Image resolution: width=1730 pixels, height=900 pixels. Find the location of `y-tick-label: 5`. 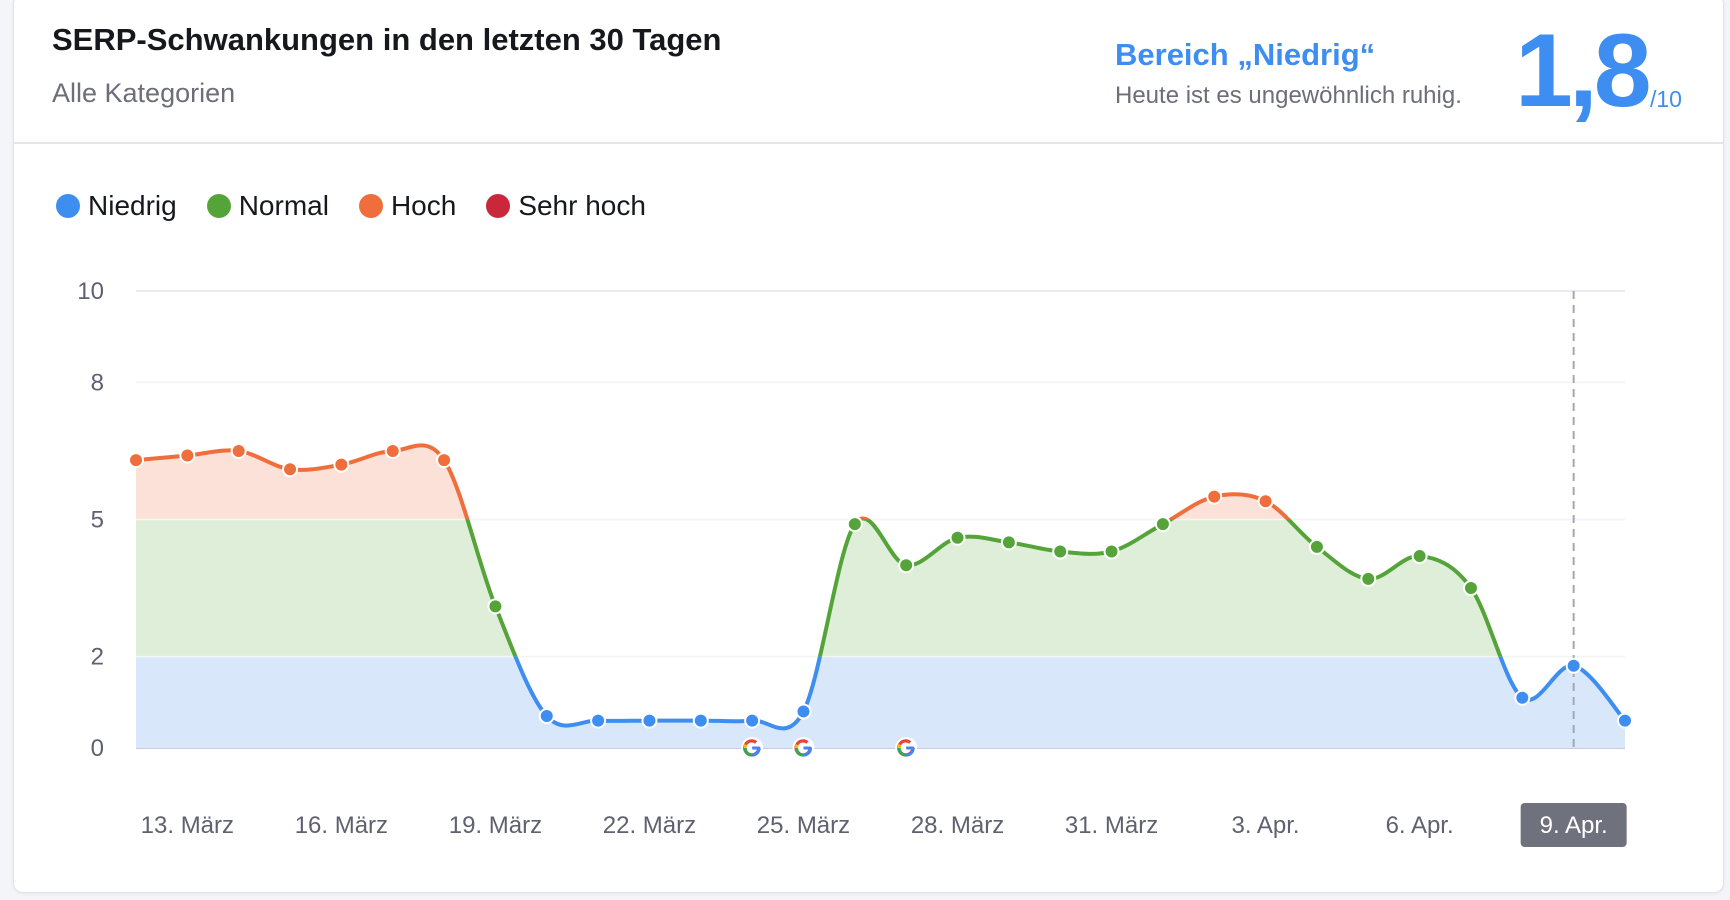

y-tick-label: 5 is located at coordinates (97, 520).